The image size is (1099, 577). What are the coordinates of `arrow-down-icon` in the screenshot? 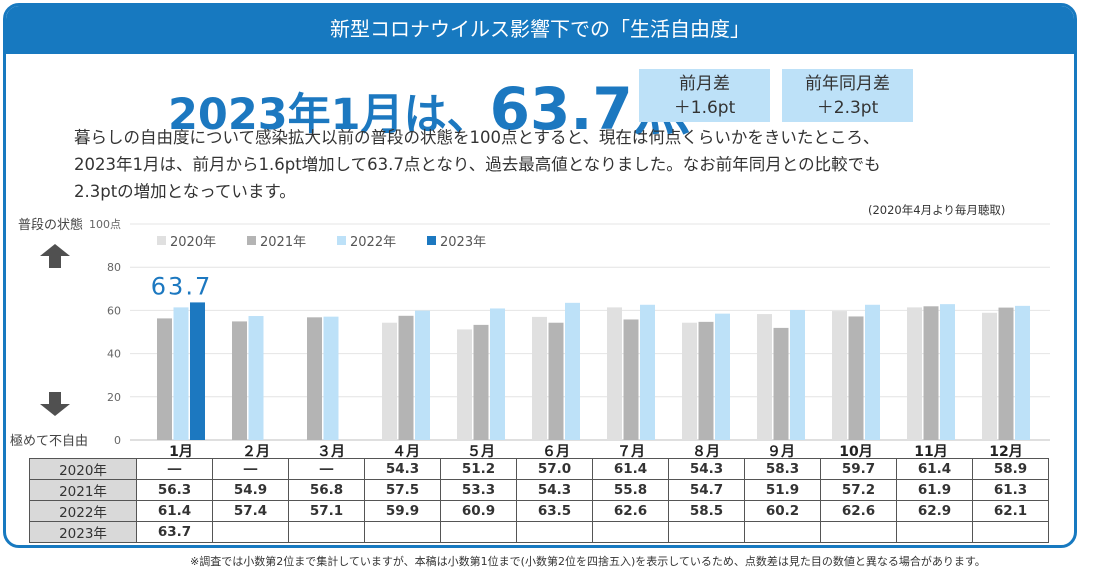 It's located at (55, 404).